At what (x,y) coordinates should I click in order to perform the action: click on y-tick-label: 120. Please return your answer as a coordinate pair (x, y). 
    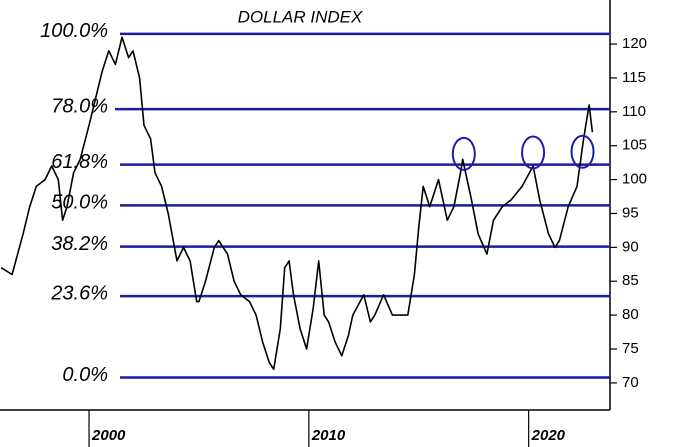
    Looking at the image, I should click on (634, 43).